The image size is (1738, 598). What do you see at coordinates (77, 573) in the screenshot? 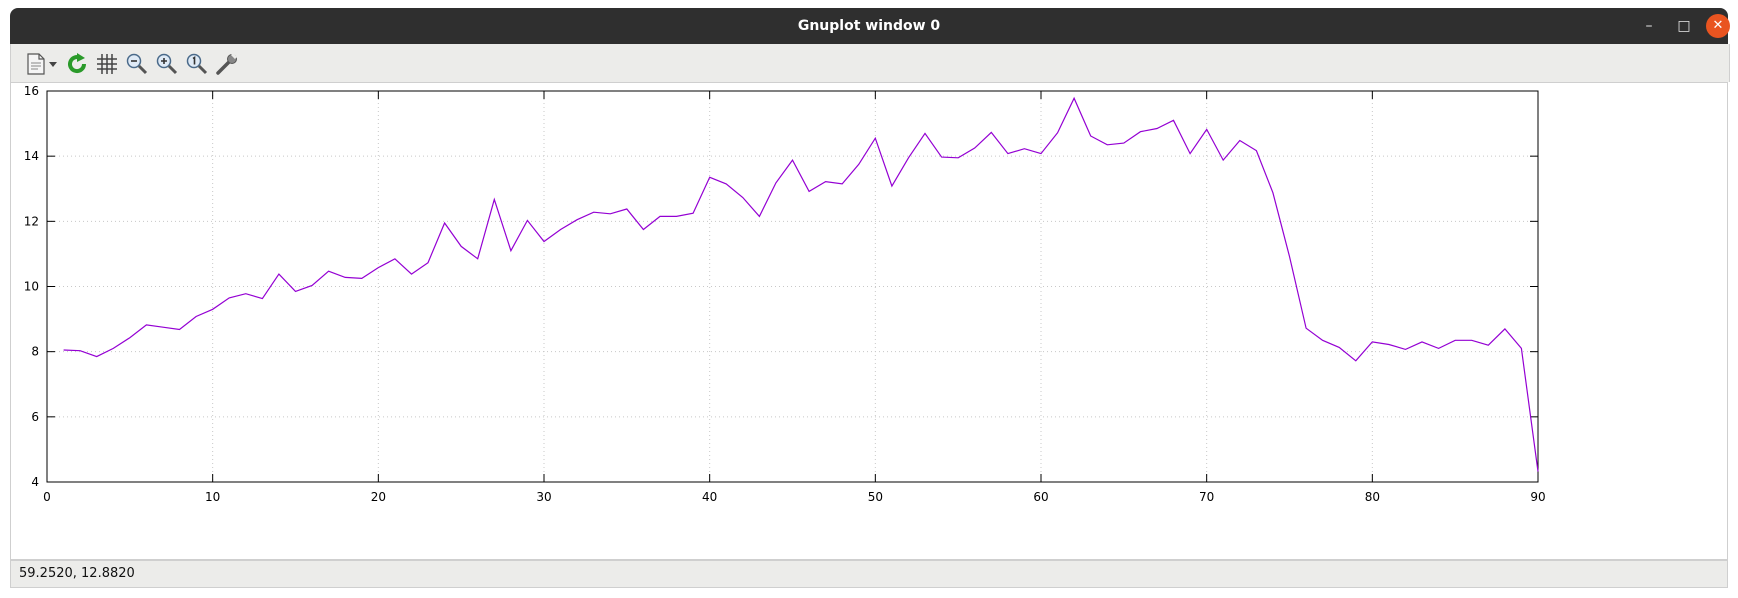
I see `cursor-coordinates: 59.2520, 12.8820` at bounding box center [77, 573].